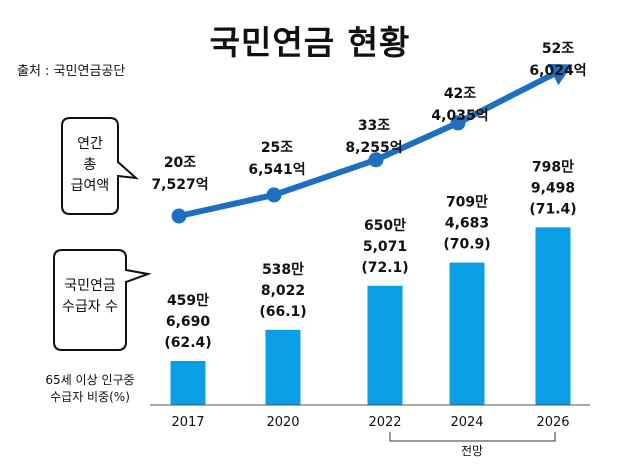 The height and width of the screenshot is (465, 620). I want to click on forecast-label: 전망, so click(472, 451).